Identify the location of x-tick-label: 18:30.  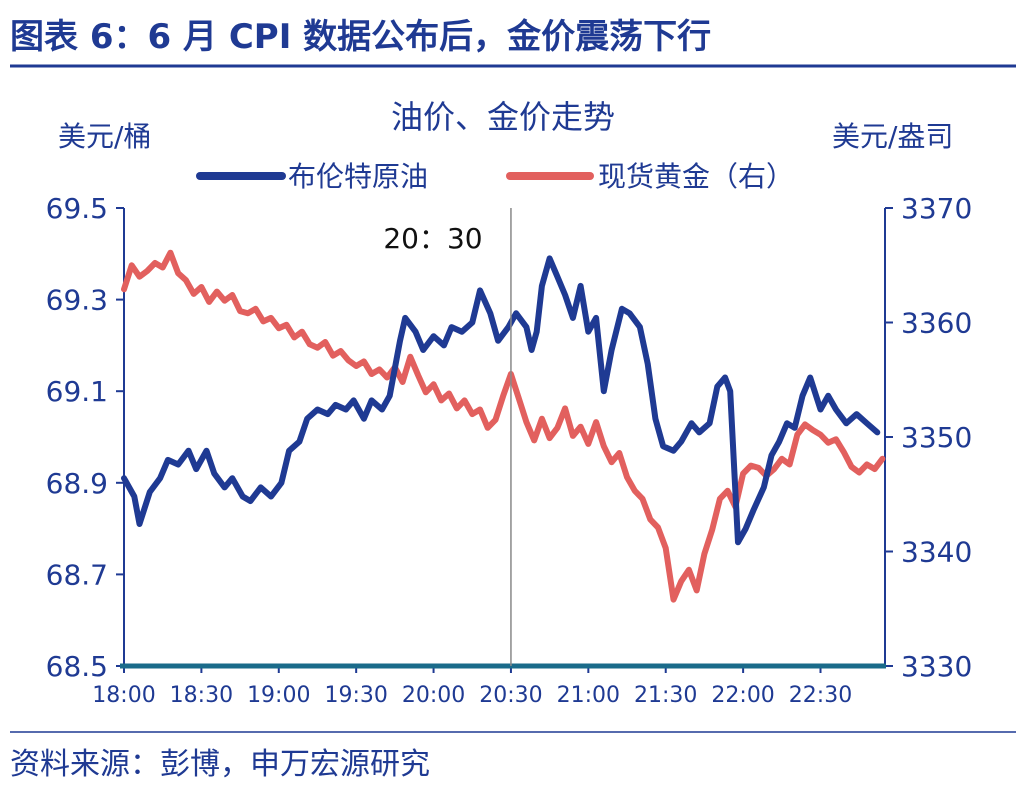
(201, 695).